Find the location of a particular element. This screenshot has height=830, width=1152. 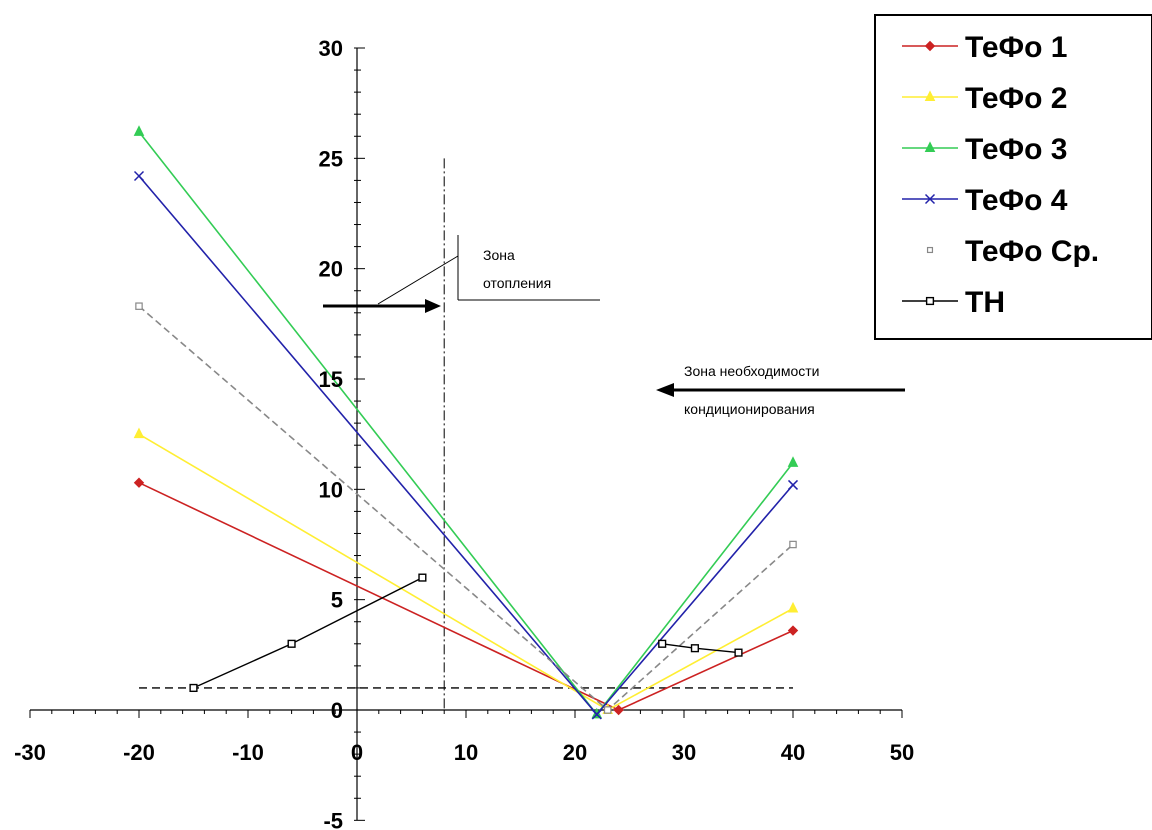

heating-zone-label-line1: Зона is located at coordinates (499, 255).